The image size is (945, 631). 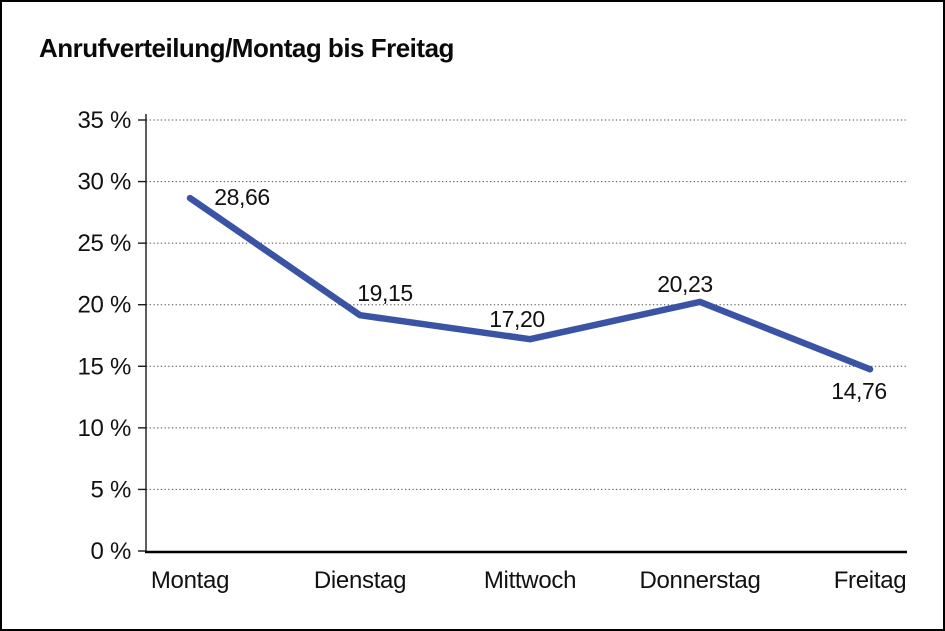 I want to click on y-tick-label-0: 0 %, so click(x=111, y=551).